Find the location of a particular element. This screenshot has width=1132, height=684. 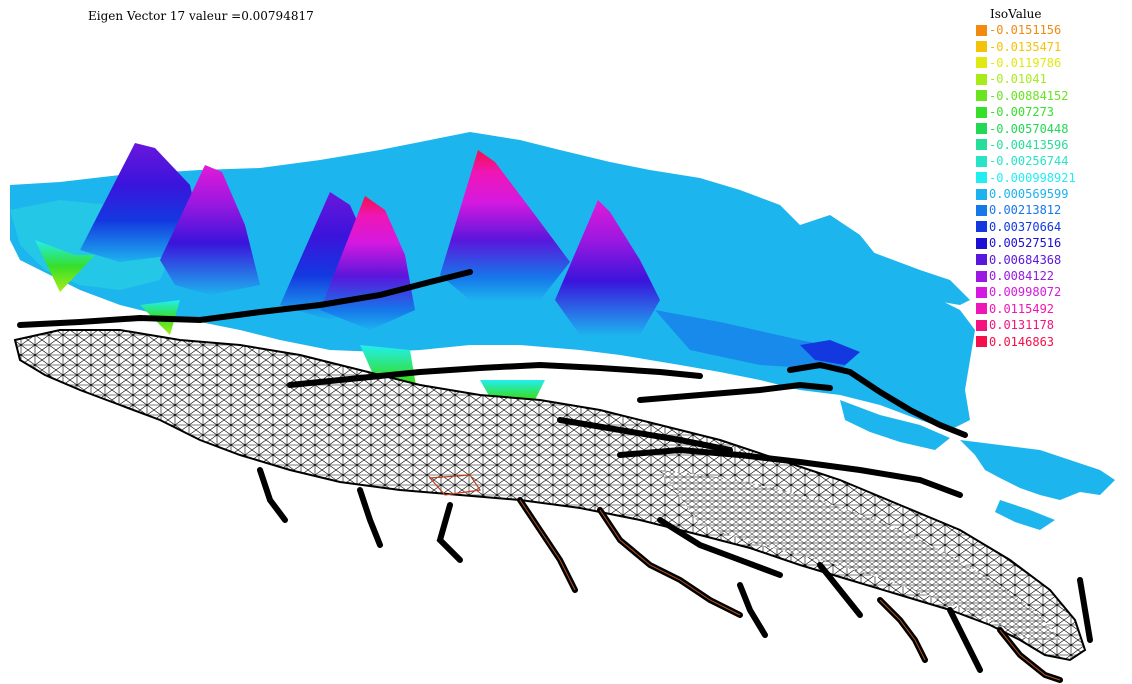

legend-item: 0.0146863 is located at coordinates (1051, 341).